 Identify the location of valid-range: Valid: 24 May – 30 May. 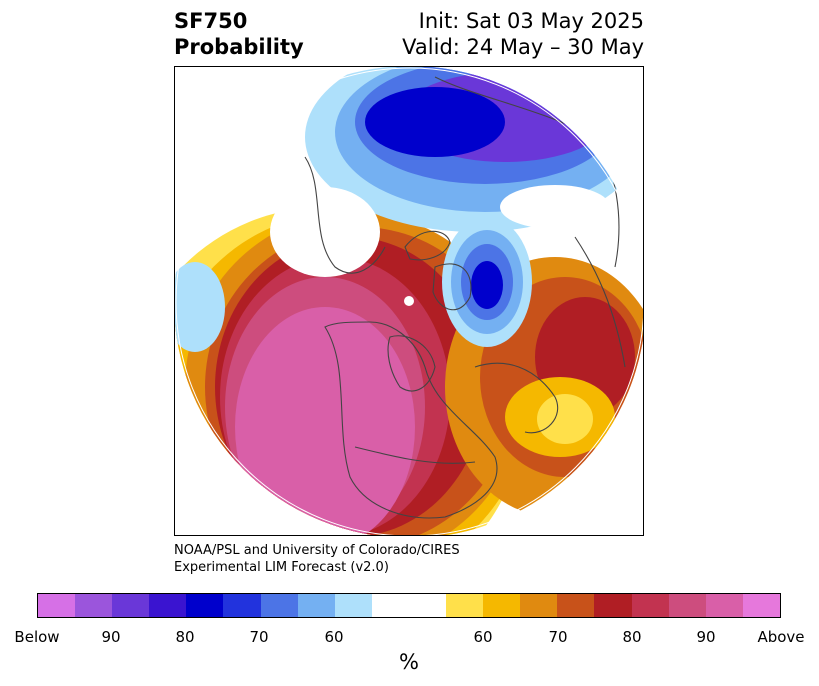
(523, 47).